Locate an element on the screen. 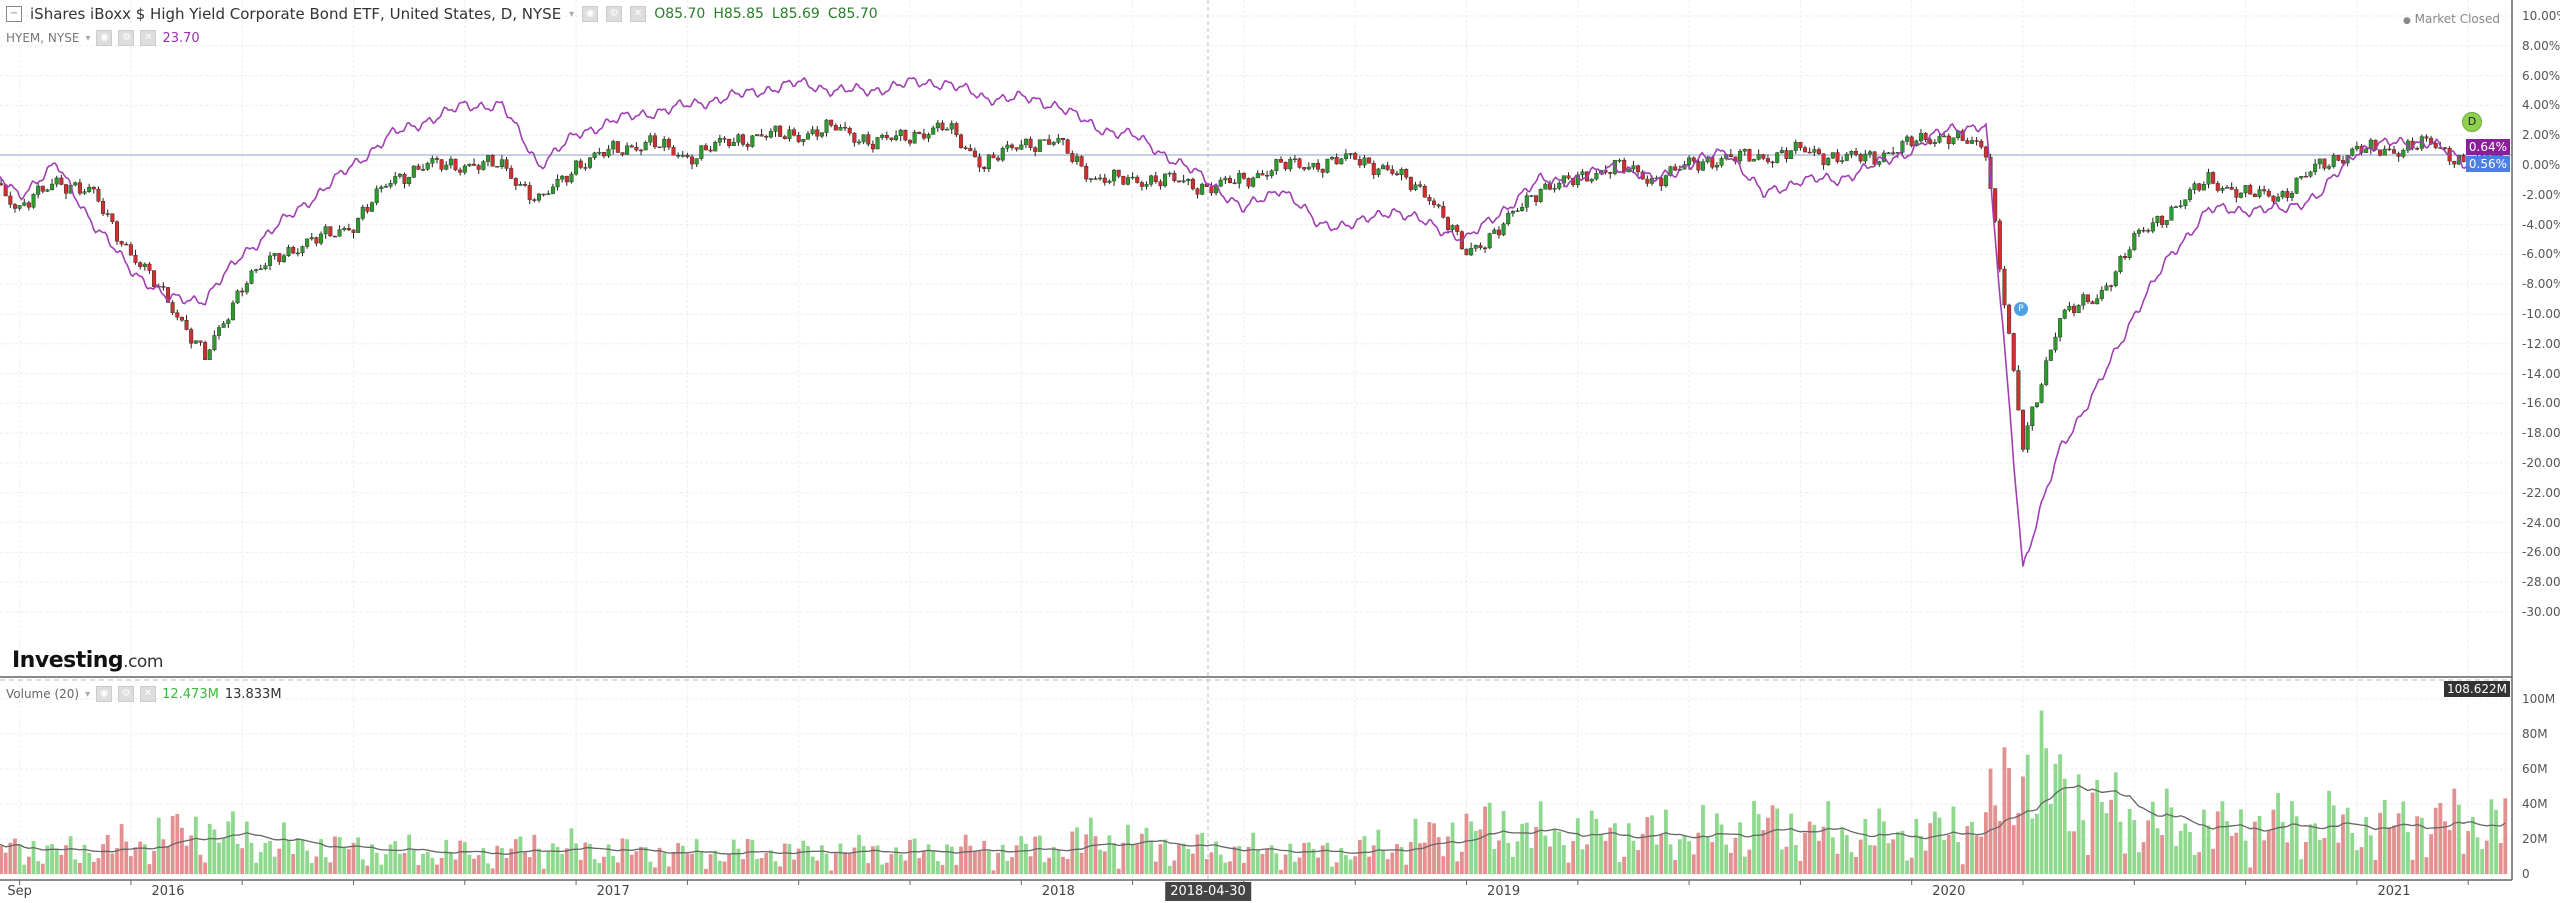 The height and width of the screenshot is (903, 2560). volume-label: Volume (20) is located at coordinates (43, 694).